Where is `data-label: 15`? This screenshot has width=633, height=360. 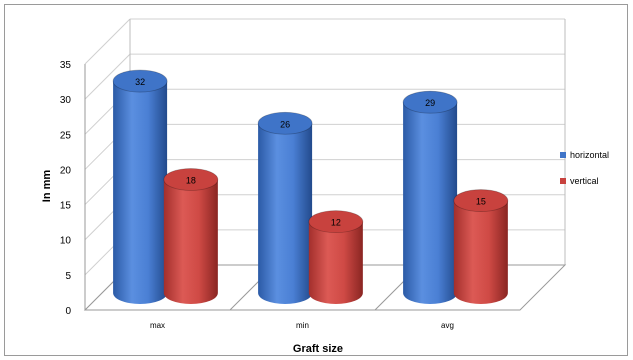 data-label: 15 is located at coordinates (481, 202).